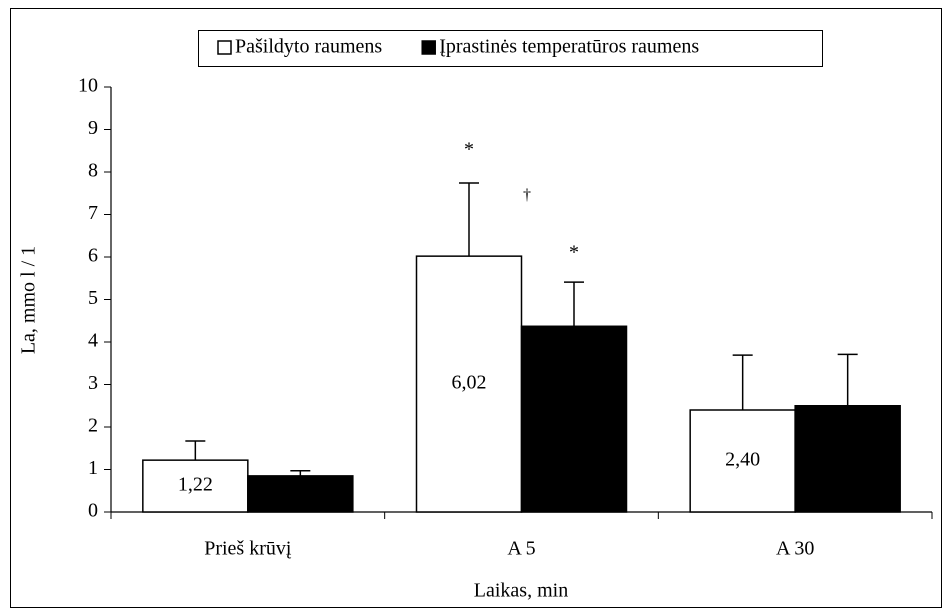 The image size is (944, 610). I want to click on y-tick-label: 7, so click(93, 213).